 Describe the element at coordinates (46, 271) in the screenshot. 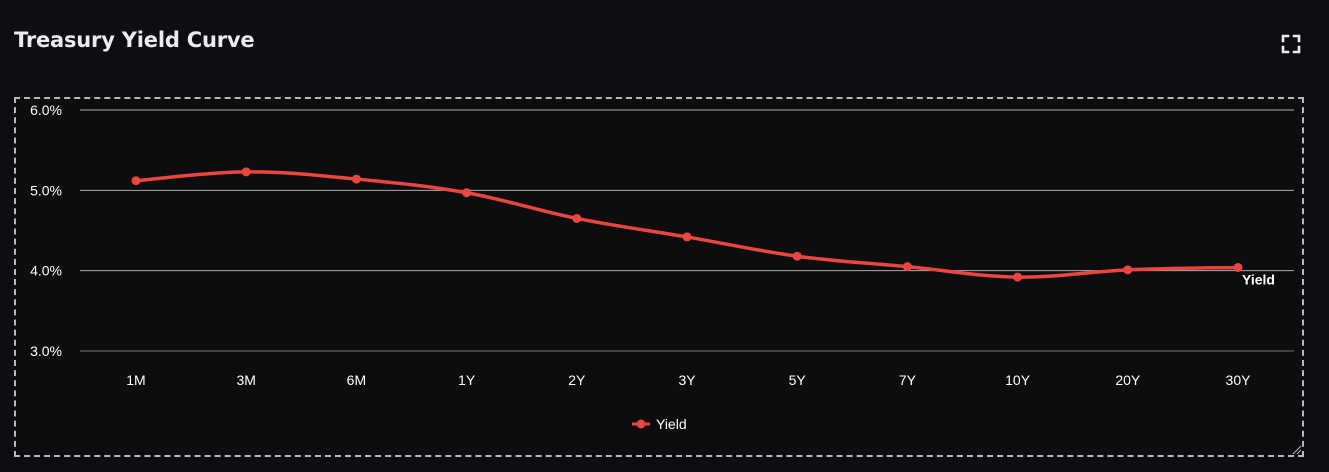

I see `y-tick-label: 4.0%` at that location.